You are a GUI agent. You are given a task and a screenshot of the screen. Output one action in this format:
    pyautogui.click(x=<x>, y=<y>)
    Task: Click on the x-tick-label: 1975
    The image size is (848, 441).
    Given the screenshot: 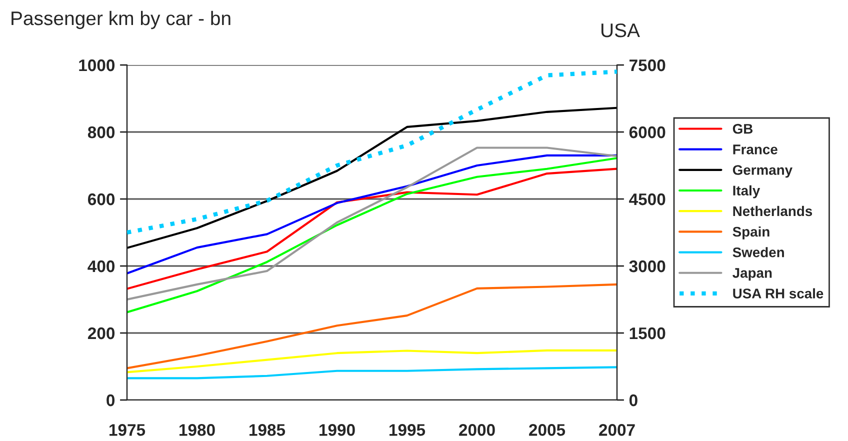 What is the action you would take?
    pyautogui.click(x=128, y=430)
    